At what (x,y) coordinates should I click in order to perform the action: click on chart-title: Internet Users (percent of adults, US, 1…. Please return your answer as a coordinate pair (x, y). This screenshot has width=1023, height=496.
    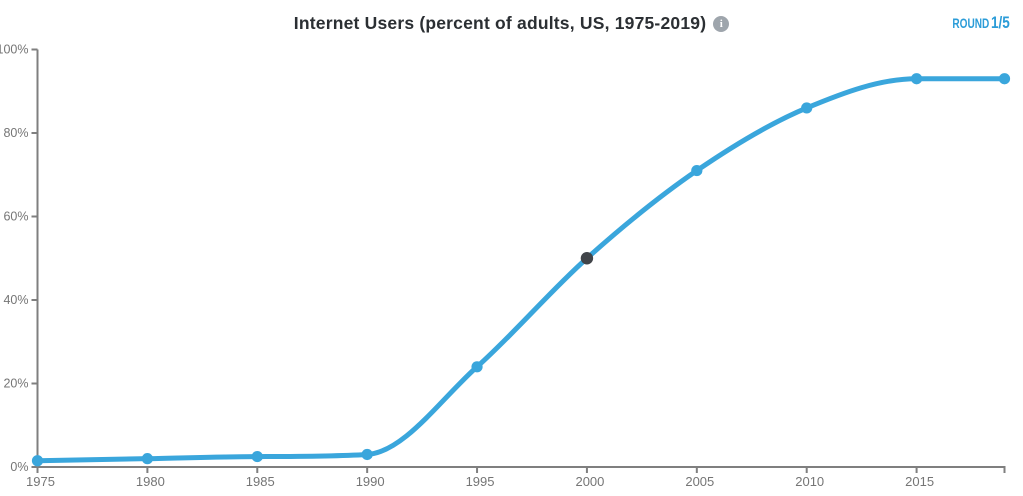
    Looking at the image, I should click on (500, 23).